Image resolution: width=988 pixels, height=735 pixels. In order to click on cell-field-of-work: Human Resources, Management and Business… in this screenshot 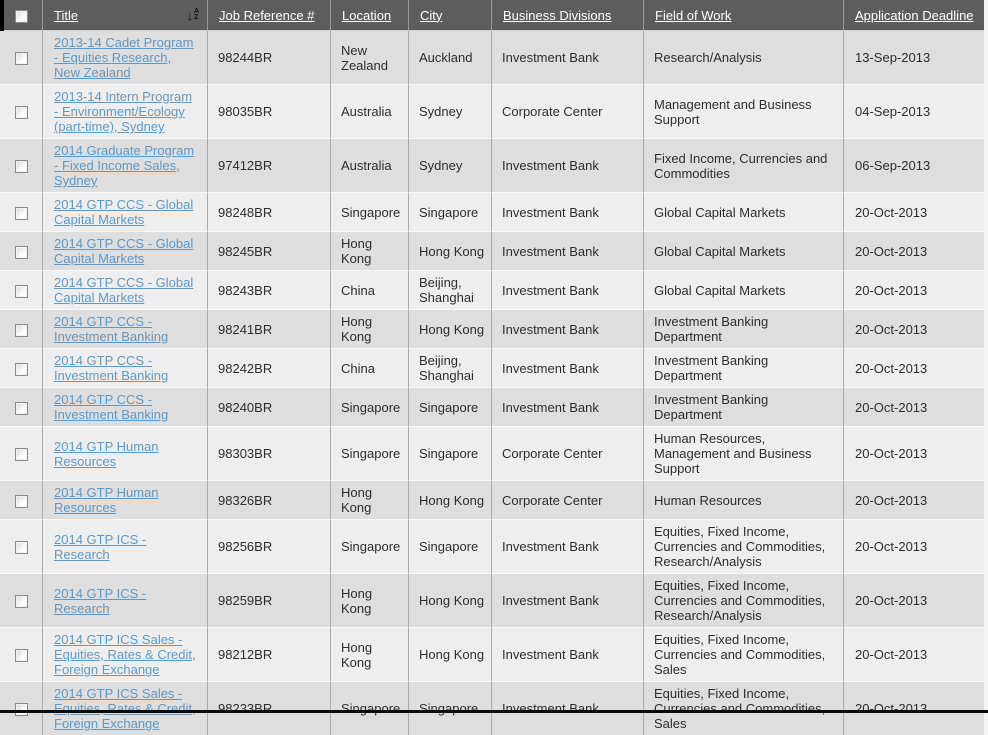, I will do `click(743, 453)`.